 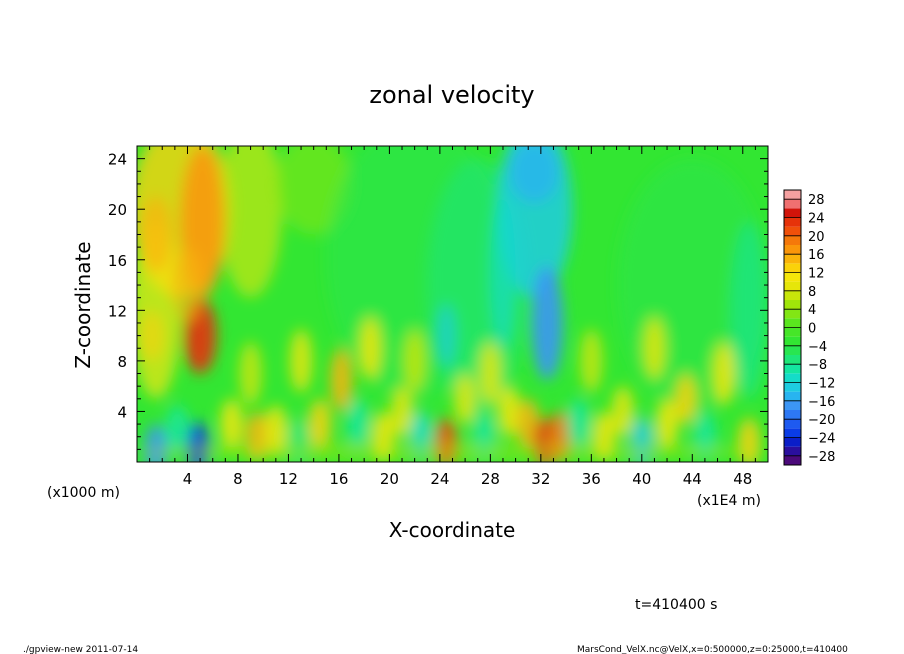 I want to click on colorbar-tick-label: −4, so click(x=817, y=347).